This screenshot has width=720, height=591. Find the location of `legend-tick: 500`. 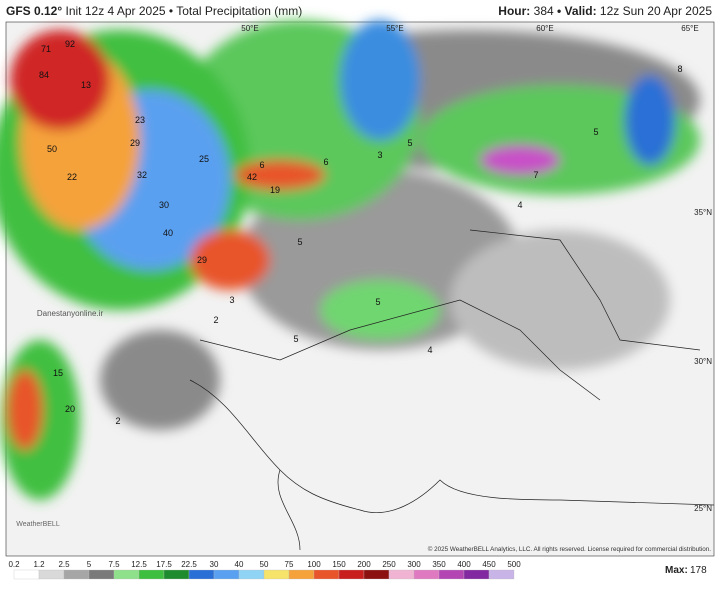

legend-tick: 500 is located at coordinates (514, 564).